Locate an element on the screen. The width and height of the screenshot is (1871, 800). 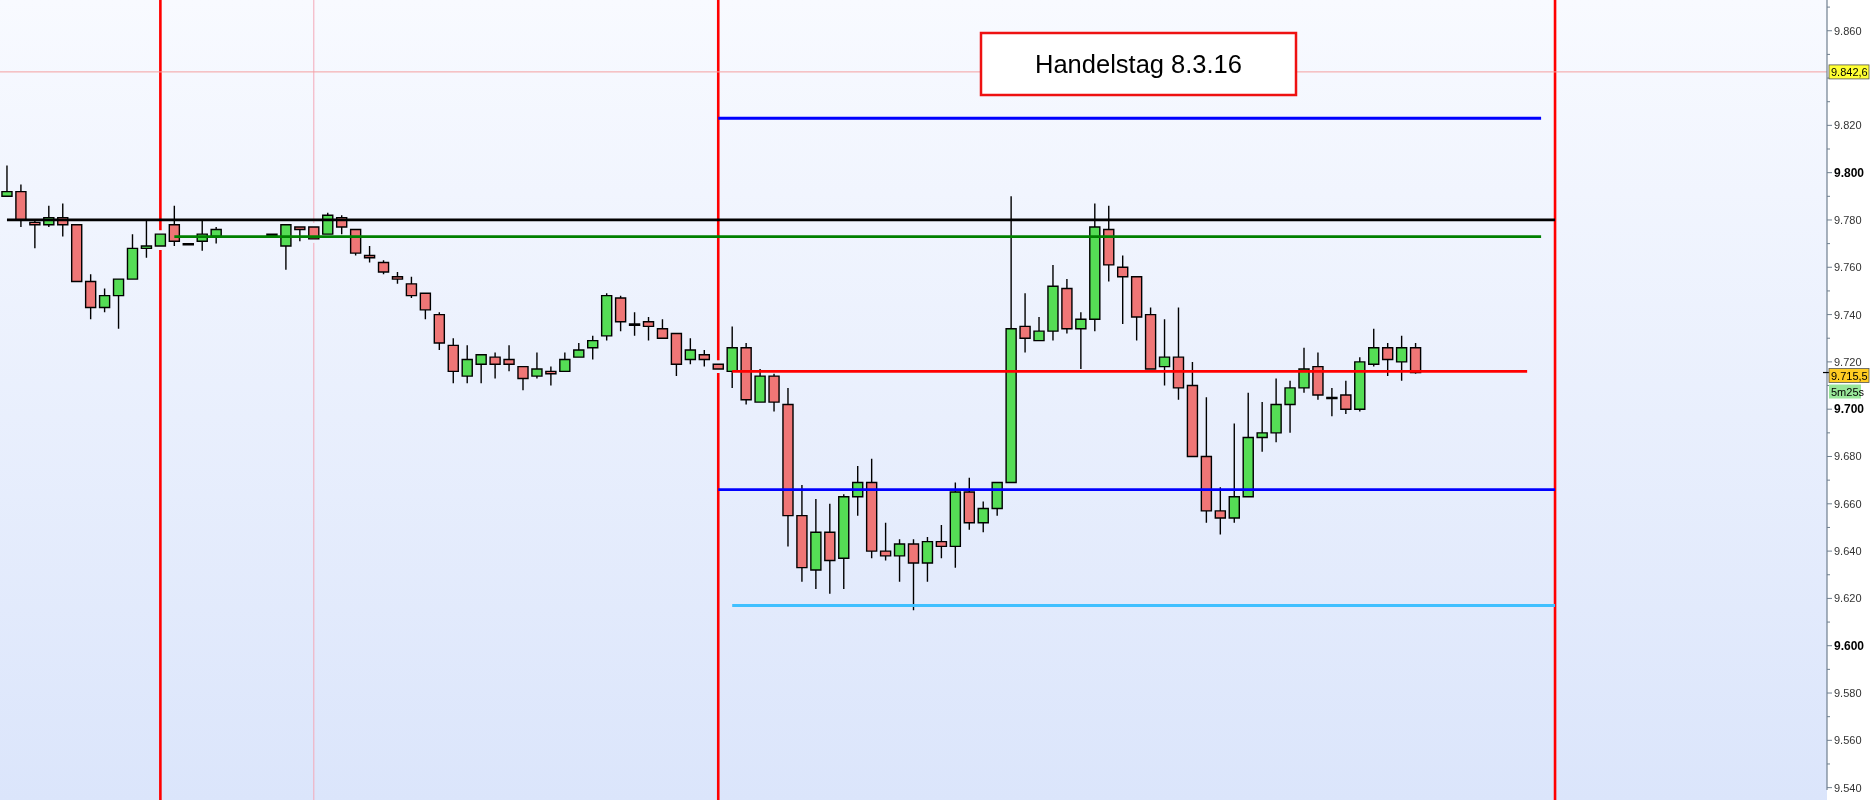
y-tick-label: 9.760 is located at coordinates (1848, 267).